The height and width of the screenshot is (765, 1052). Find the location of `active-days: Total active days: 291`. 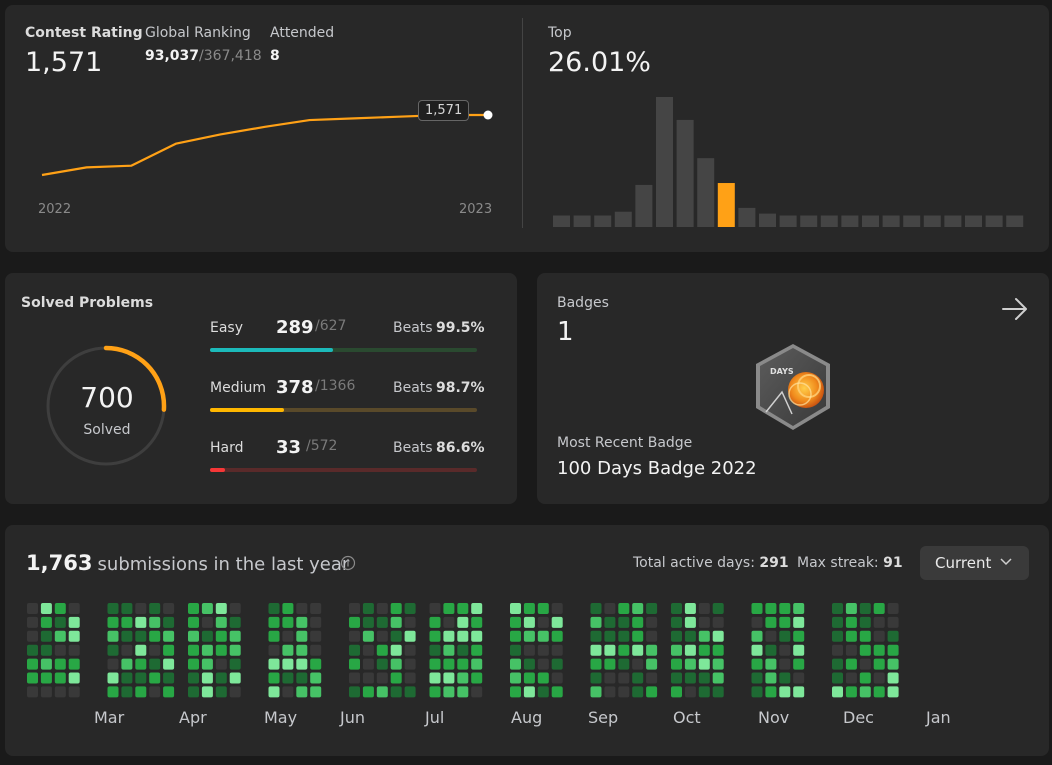

active-days: Total active days: 291 is located at coordinates (711, 563).